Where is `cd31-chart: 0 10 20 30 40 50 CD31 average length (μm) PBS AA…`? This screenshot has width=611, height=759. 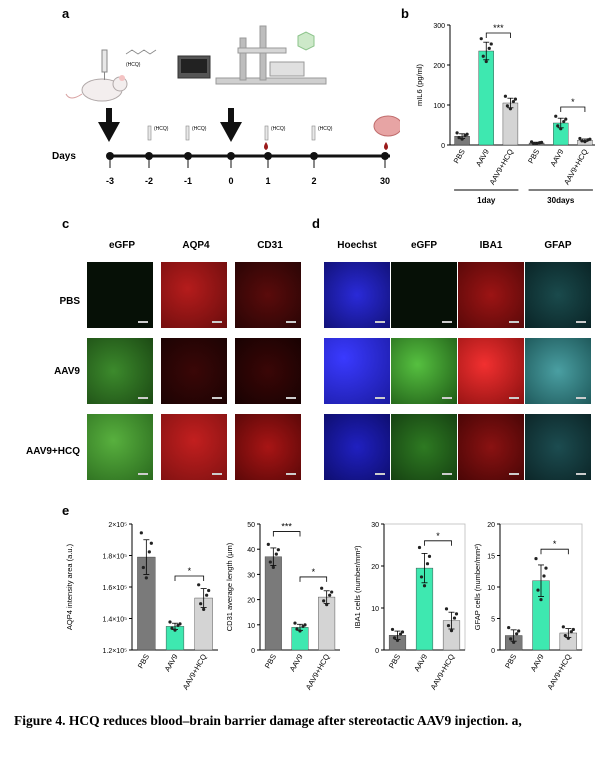
cd31-chart: 0 10 20 30 40 50 CD31 average length (μm) PBS AA… is located at coordinates (282, 606).